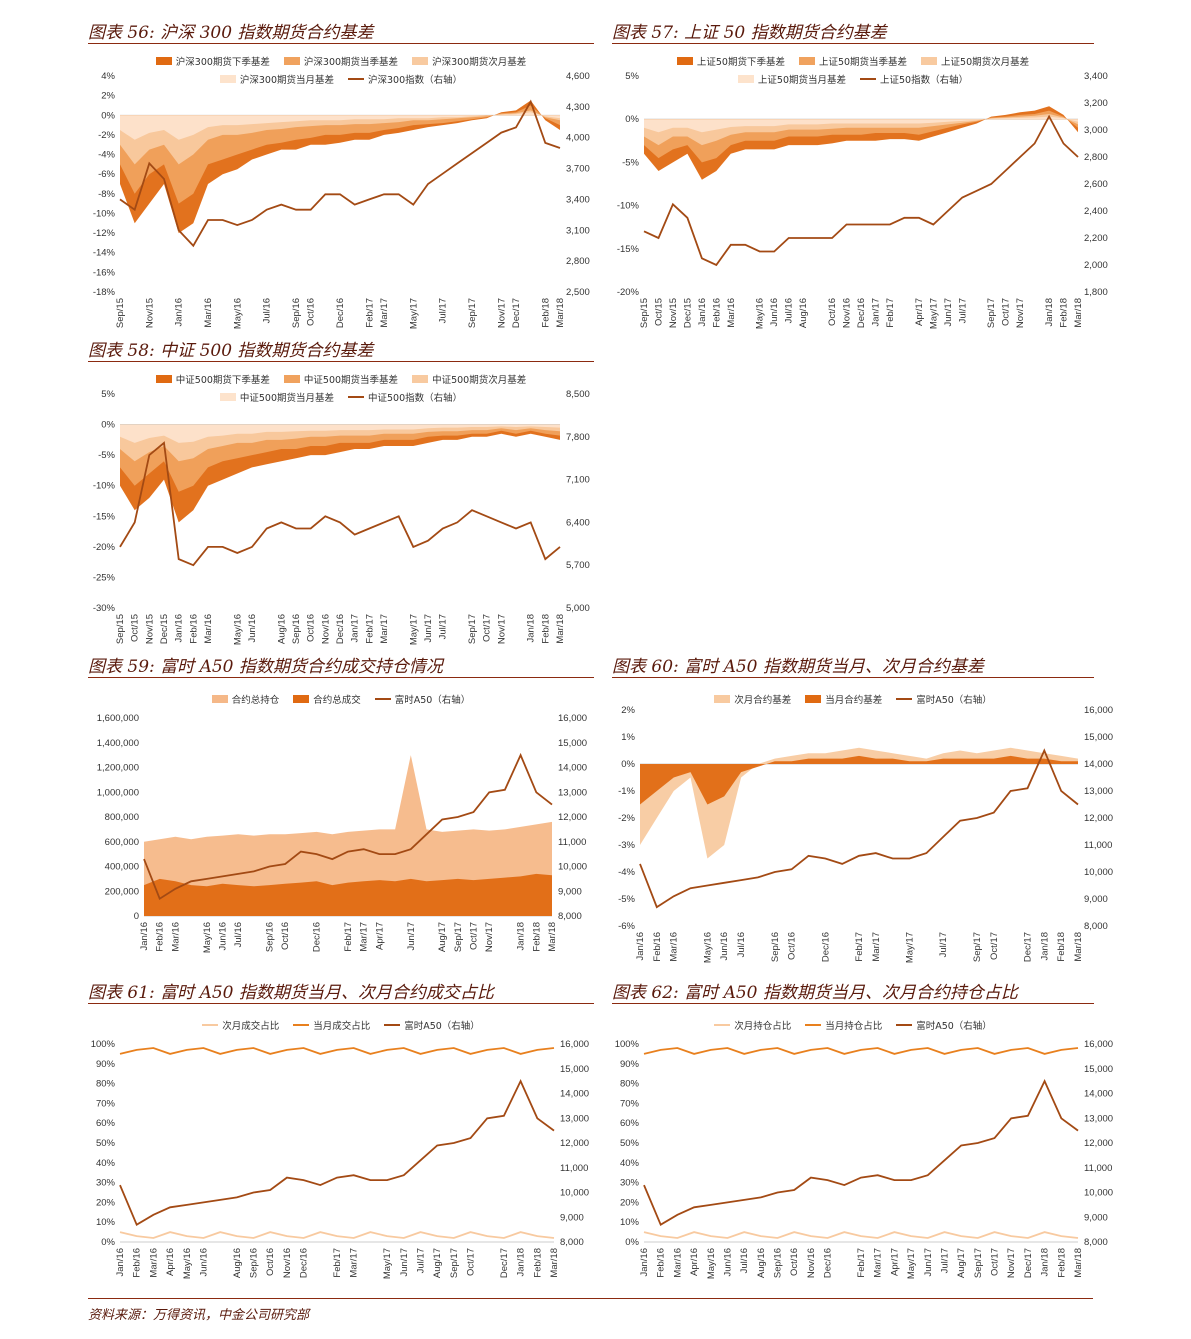 This screenshot has width=1191, height=1339. I want to click on x-tick-label: Dec/15, so click(164, 629).